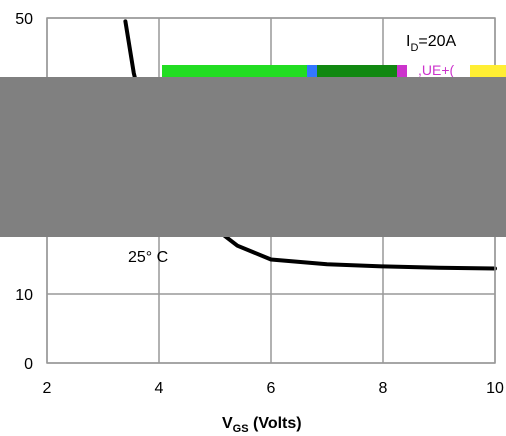 This screenshot has height=436, width=506. What do you see at coordinates (408, 41) in the screenshot?
I see `id-annotation-main: I` at bounding box center [408, 41].